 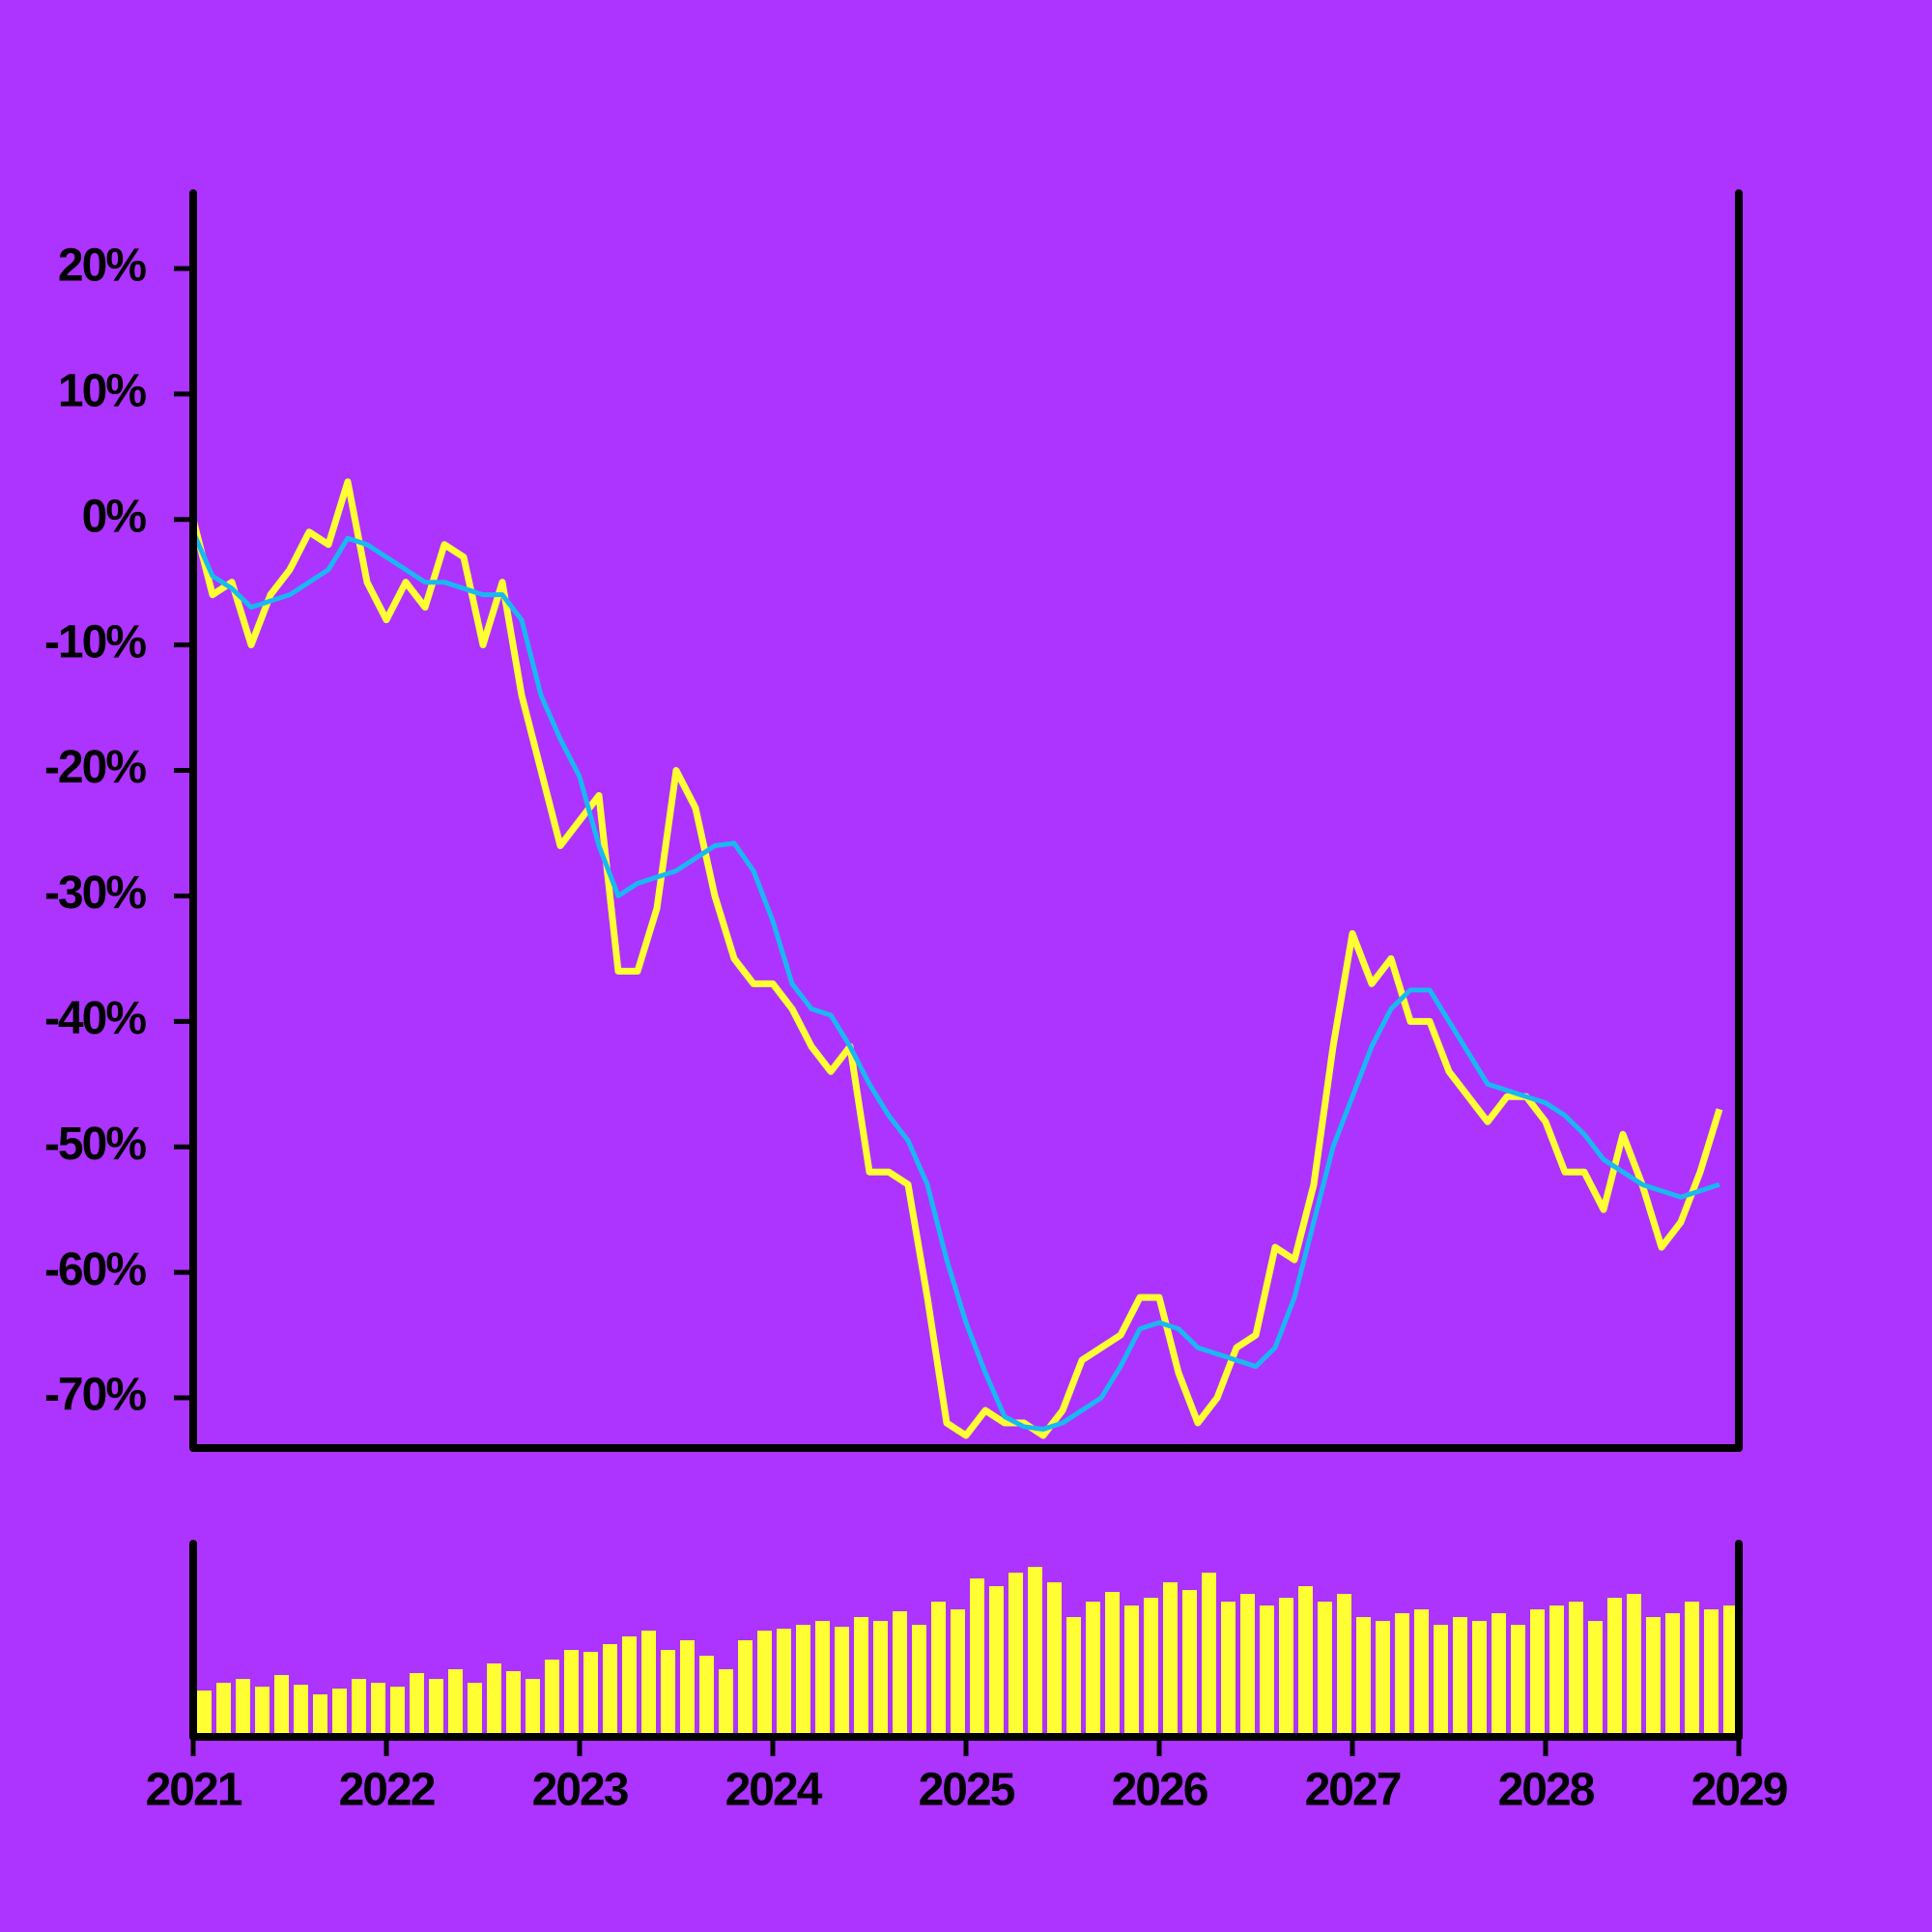 I want to click on x-tick-label: 2027, so click(x=1353, y=1790).